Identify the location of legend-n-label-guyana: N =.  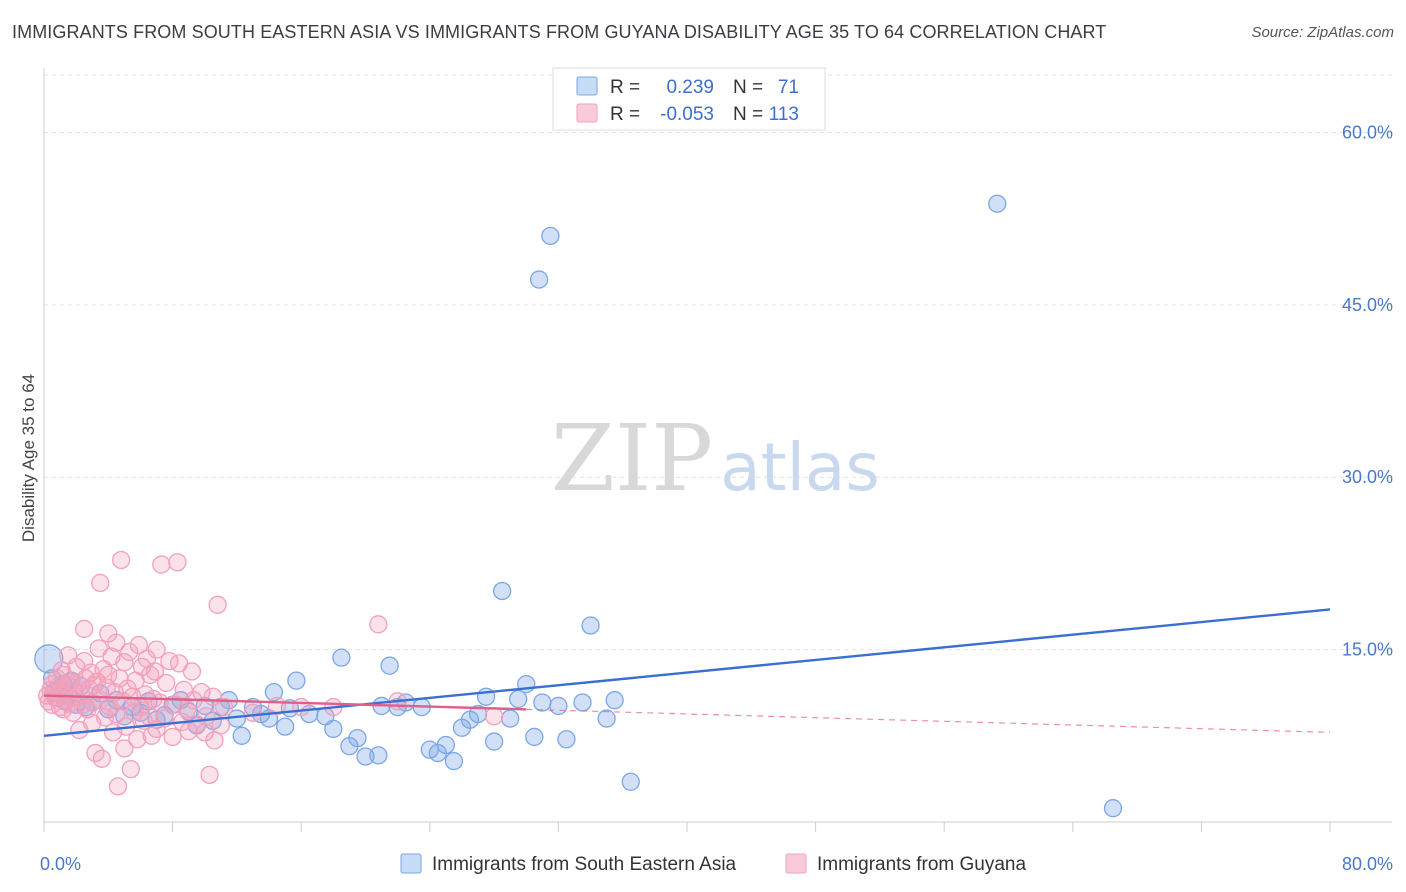
(748, 114).